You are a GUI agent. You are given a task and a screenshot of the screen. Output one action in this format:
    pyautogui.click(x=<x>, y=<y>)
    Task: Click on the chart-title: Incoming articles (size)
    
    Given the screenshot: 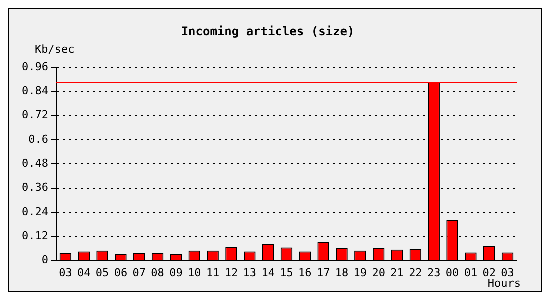 What is the action you would take?
    pyautogui.click(x=268, y=31)
    